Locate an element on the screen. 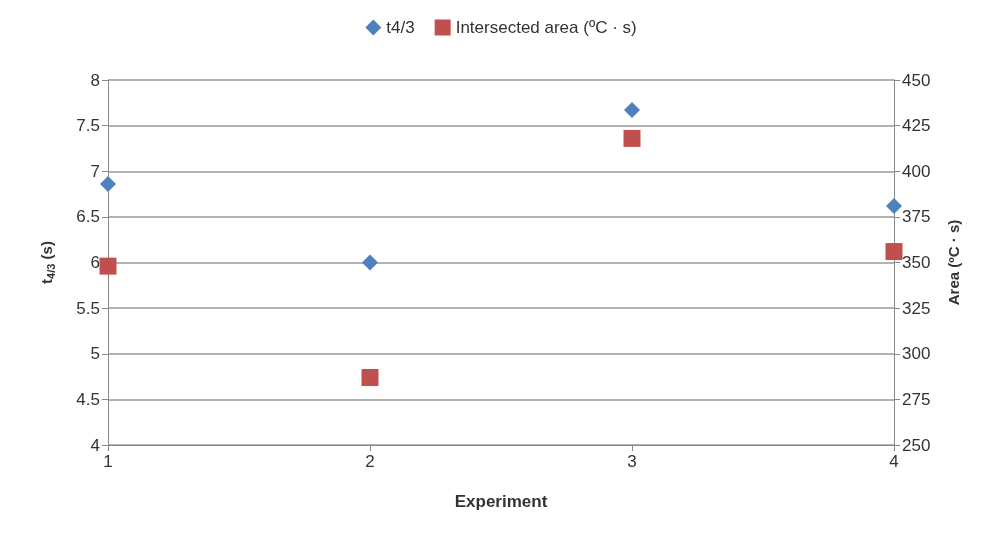 Image resolution: width=1002 pixels, height=541 pixels. y2-tick-label: 400 is located at coordinates (916, 171).